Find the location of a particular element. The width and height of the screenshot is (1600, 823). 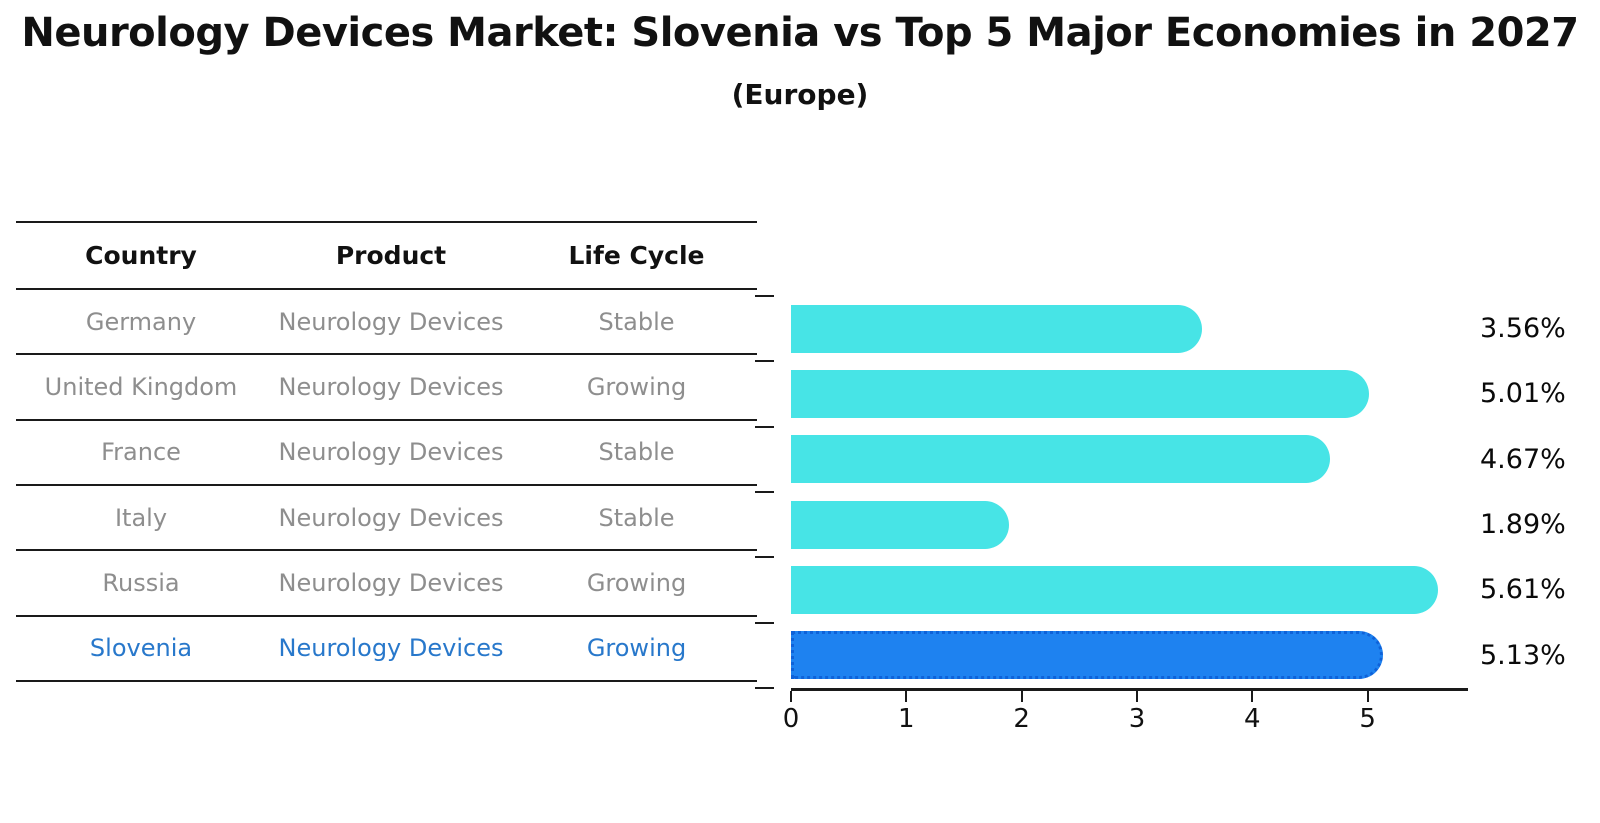

table-header-row: Country Product Life Cycle is located at coordinates (386, 256).